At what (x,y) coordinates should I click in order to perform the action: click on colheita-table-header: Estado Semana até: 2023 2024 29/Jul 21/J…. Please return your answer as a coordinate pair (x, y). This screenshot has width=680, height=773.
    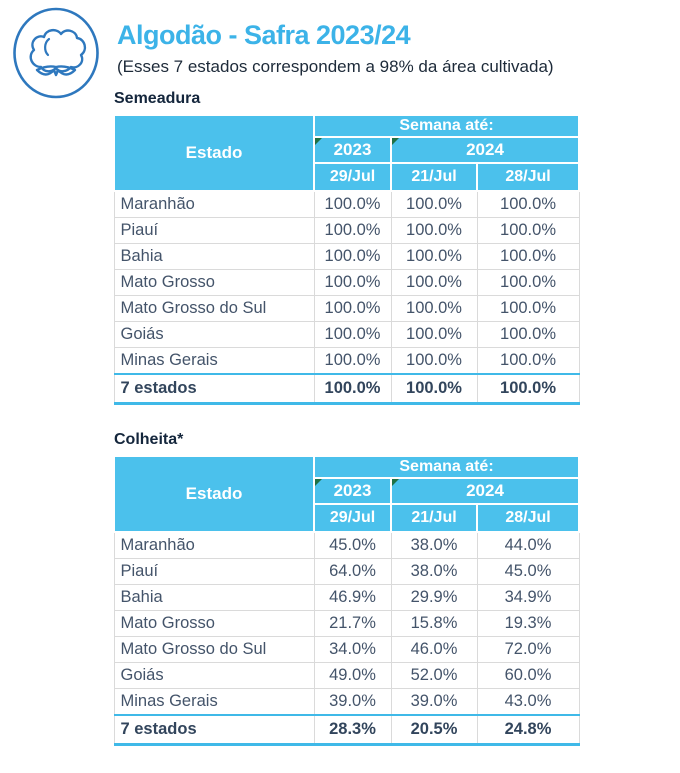
    Looking at the image, I should click on (347, 494).